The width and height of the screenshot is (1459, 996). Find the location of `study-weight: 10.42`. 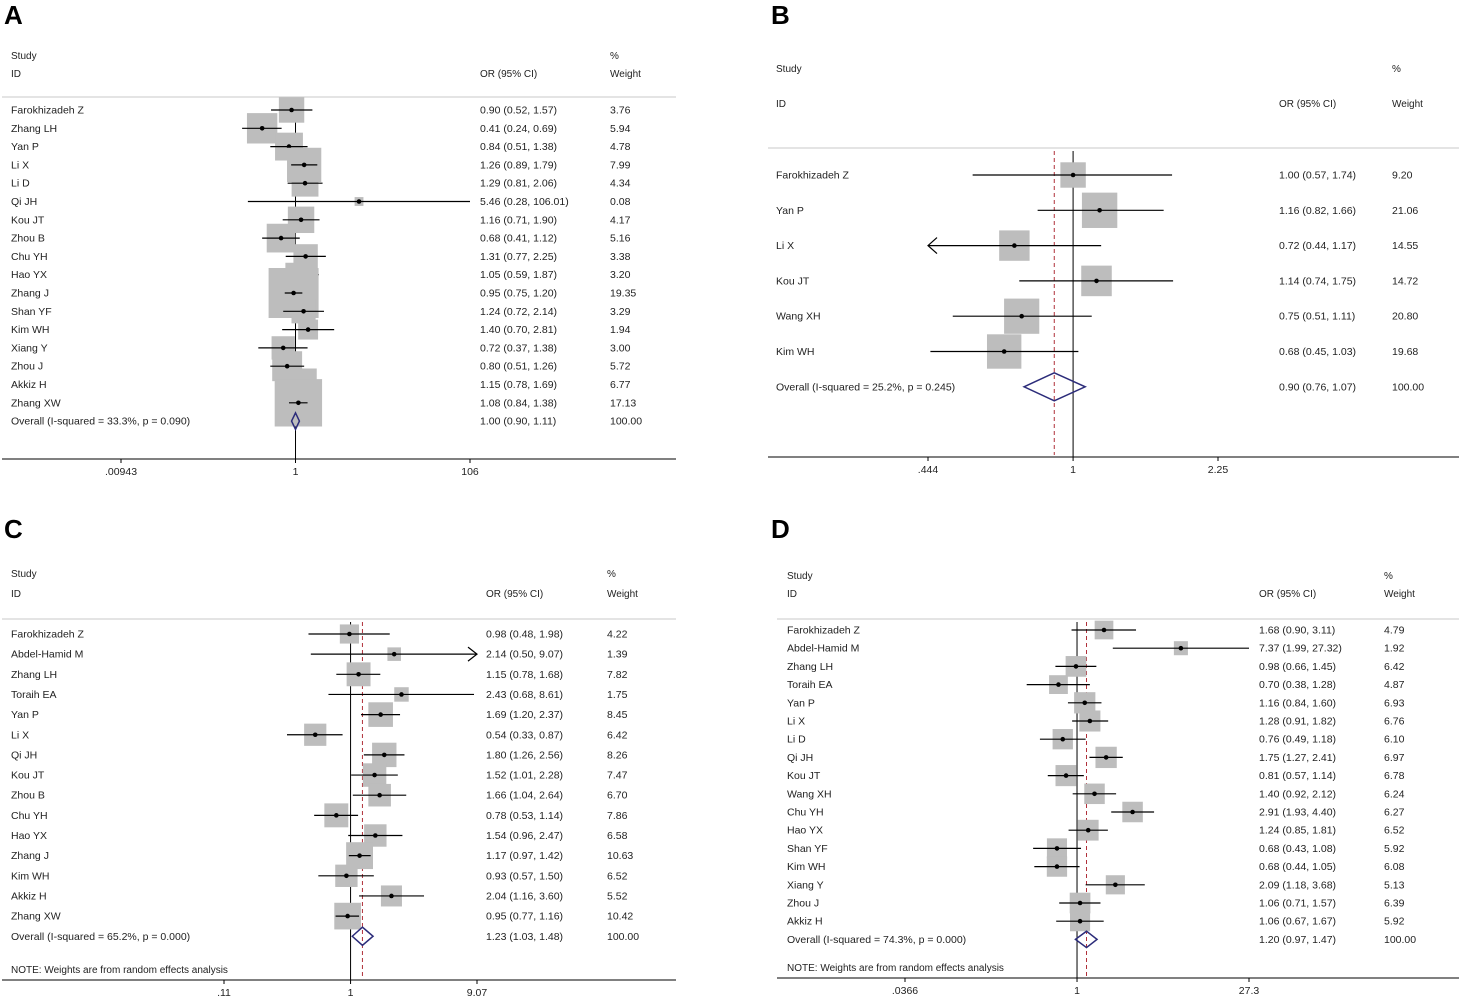

study-weight: 10.42 is located at coordinates (620, 917).